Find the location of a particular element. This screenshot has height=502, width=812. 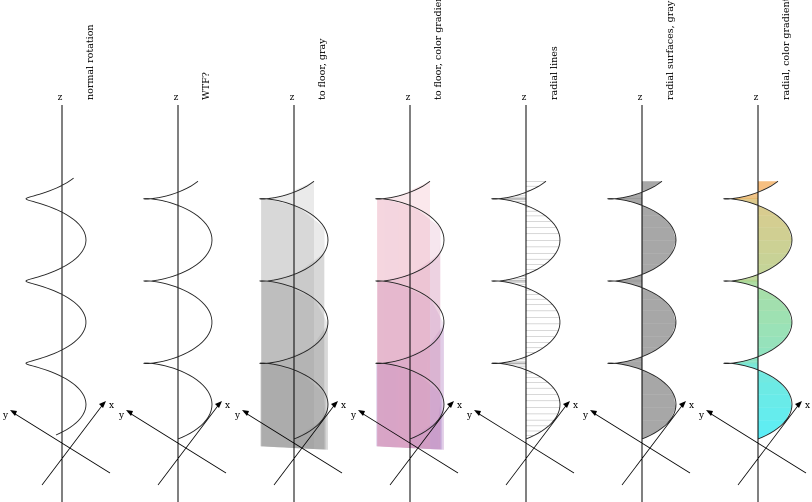

panel-1: z x y normal rotation is located at coordinates (58, 263).